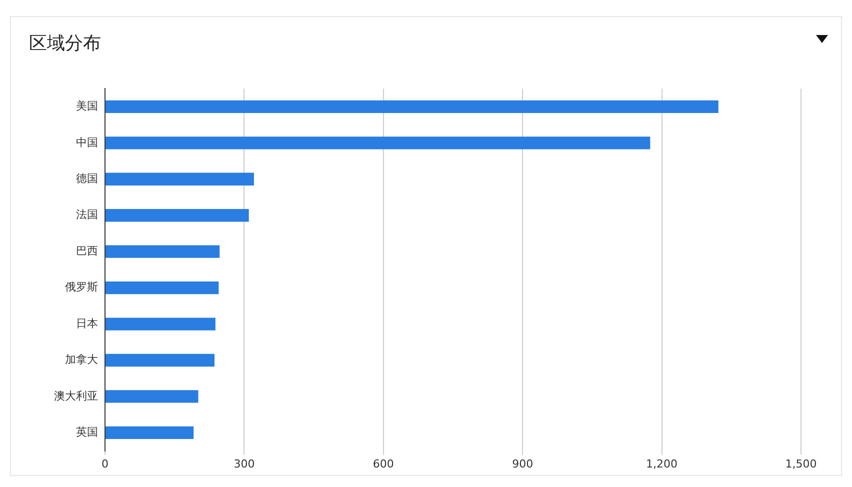 This screenshot has width=852, height=487. I want to click on x-tick-label: 900, so click(523, 463).